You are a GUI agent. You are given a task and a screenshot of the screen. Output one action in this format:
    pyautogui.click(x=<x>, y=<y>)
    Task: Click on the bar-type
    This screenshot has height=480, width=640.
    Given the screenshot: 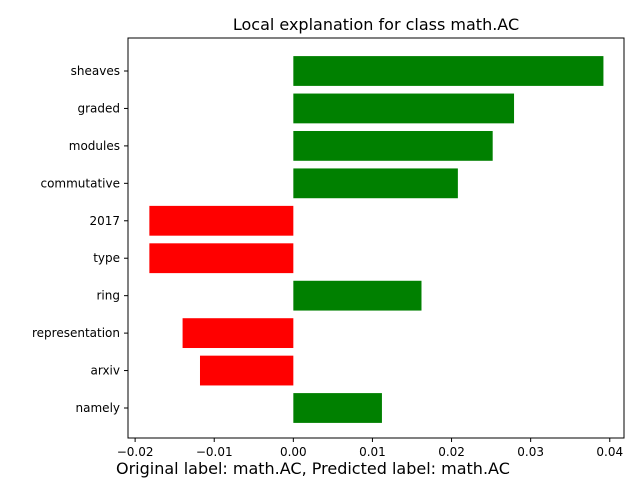 What is the action you would take?
    pyautogui.click(x=221, y=258)
    